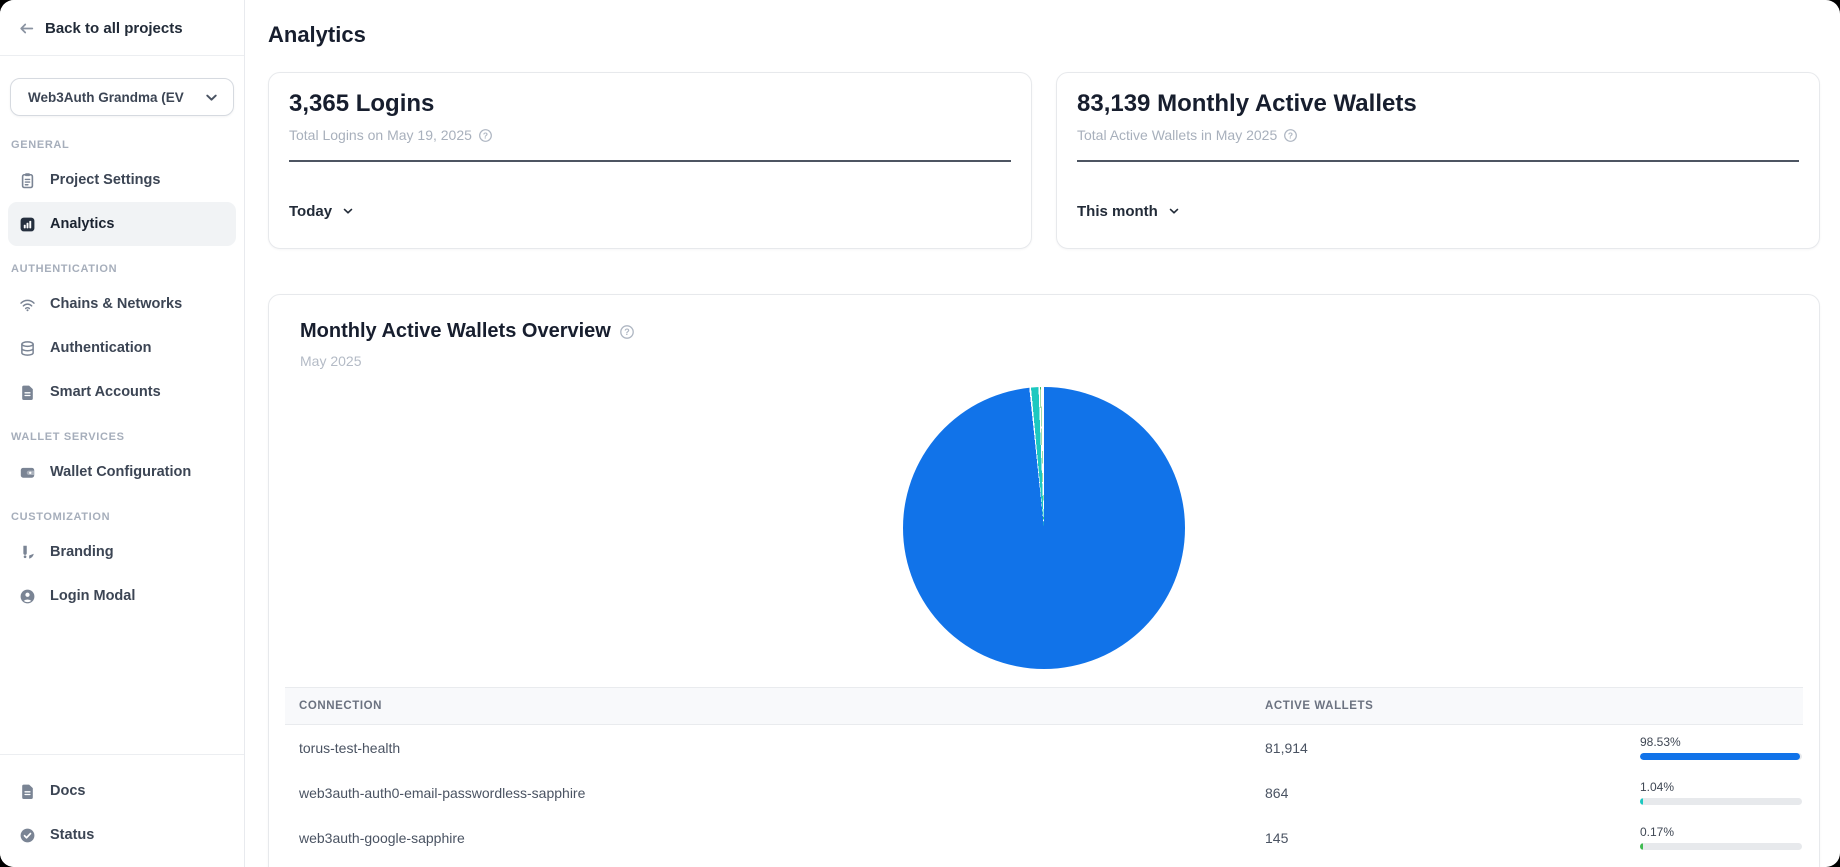 The height and width of the screenshot is (867, 1840). I want to click on active-wallets-pie-chart, so click(1044, 528).